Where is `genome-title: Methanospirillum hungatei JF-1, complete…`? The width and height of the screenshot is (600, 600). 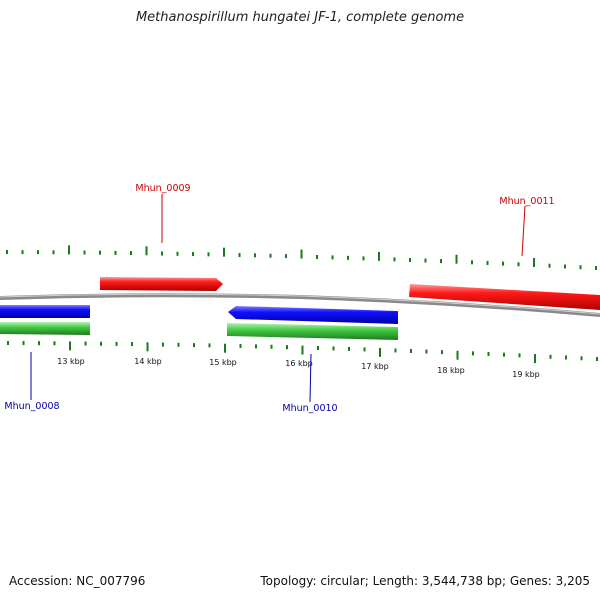 genome-title: Methanospirillum hungatei JF-1, complete… is located at coordinates (300, 17).